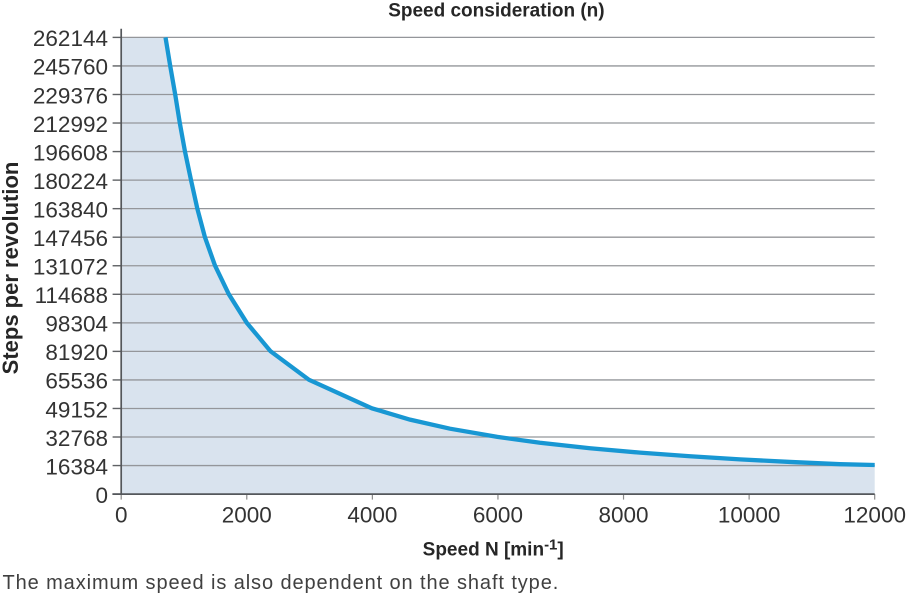 Image resolution: width=907 pixels, height=600 pixels. I want to click on svg-text: 180224, so click(70, 181).